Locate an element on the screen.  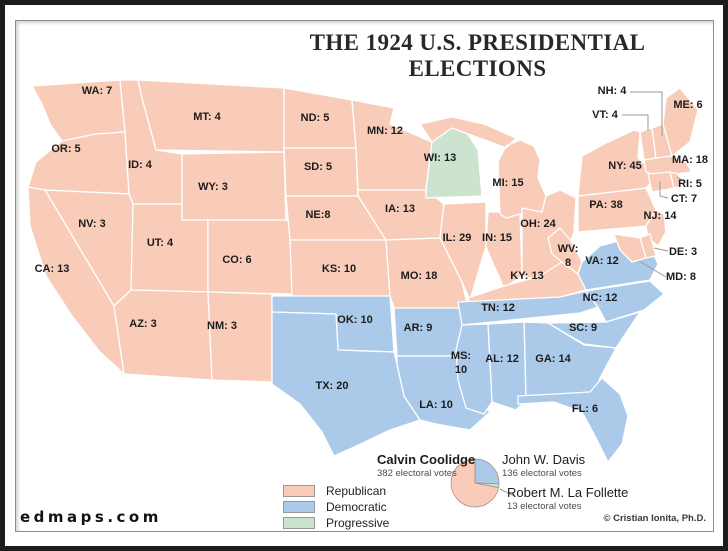
candidate-votes: 382 electoral votes is located at coordinates (417, 474).